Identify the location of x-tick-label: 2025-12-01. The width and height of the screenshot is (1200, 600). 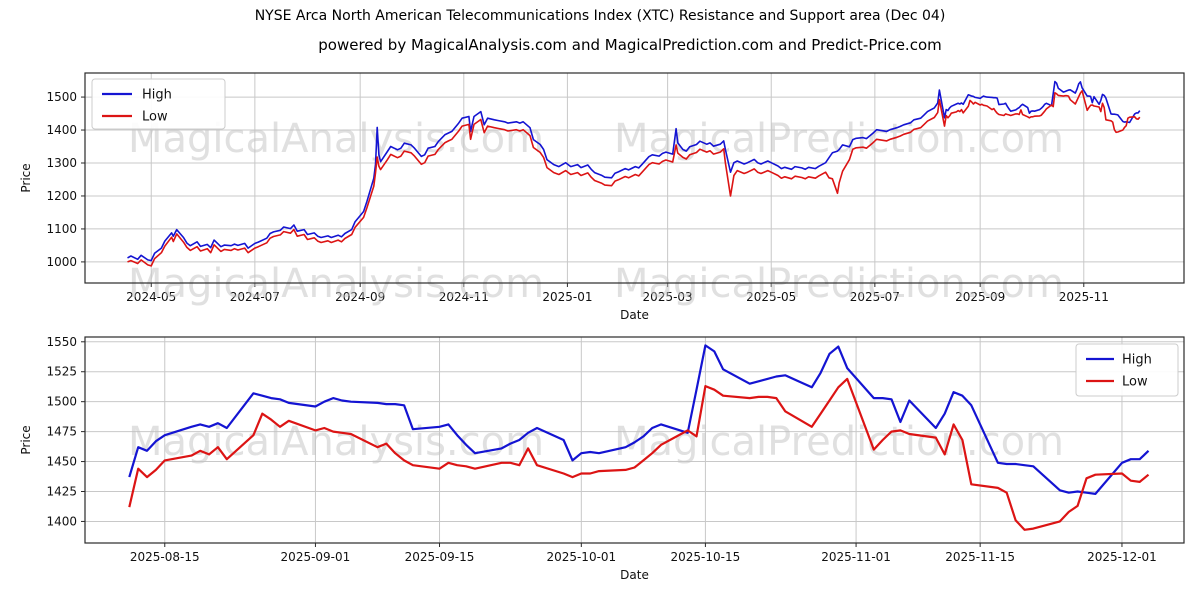
(1122, 557).